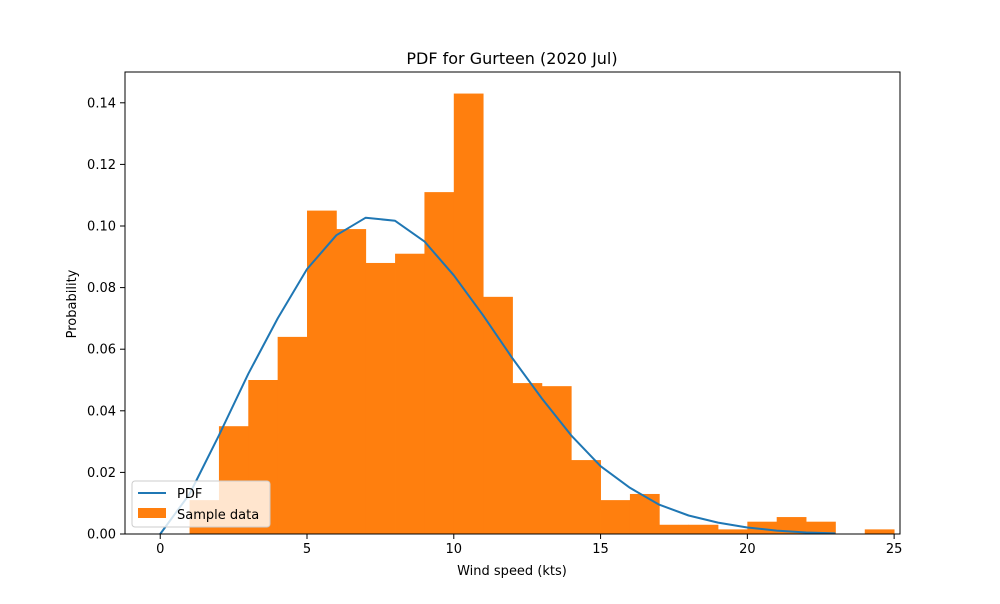  Describe the element at coordinates (101, 227) in the screenshot. I see `y-tick-label: 0.10` at that location.